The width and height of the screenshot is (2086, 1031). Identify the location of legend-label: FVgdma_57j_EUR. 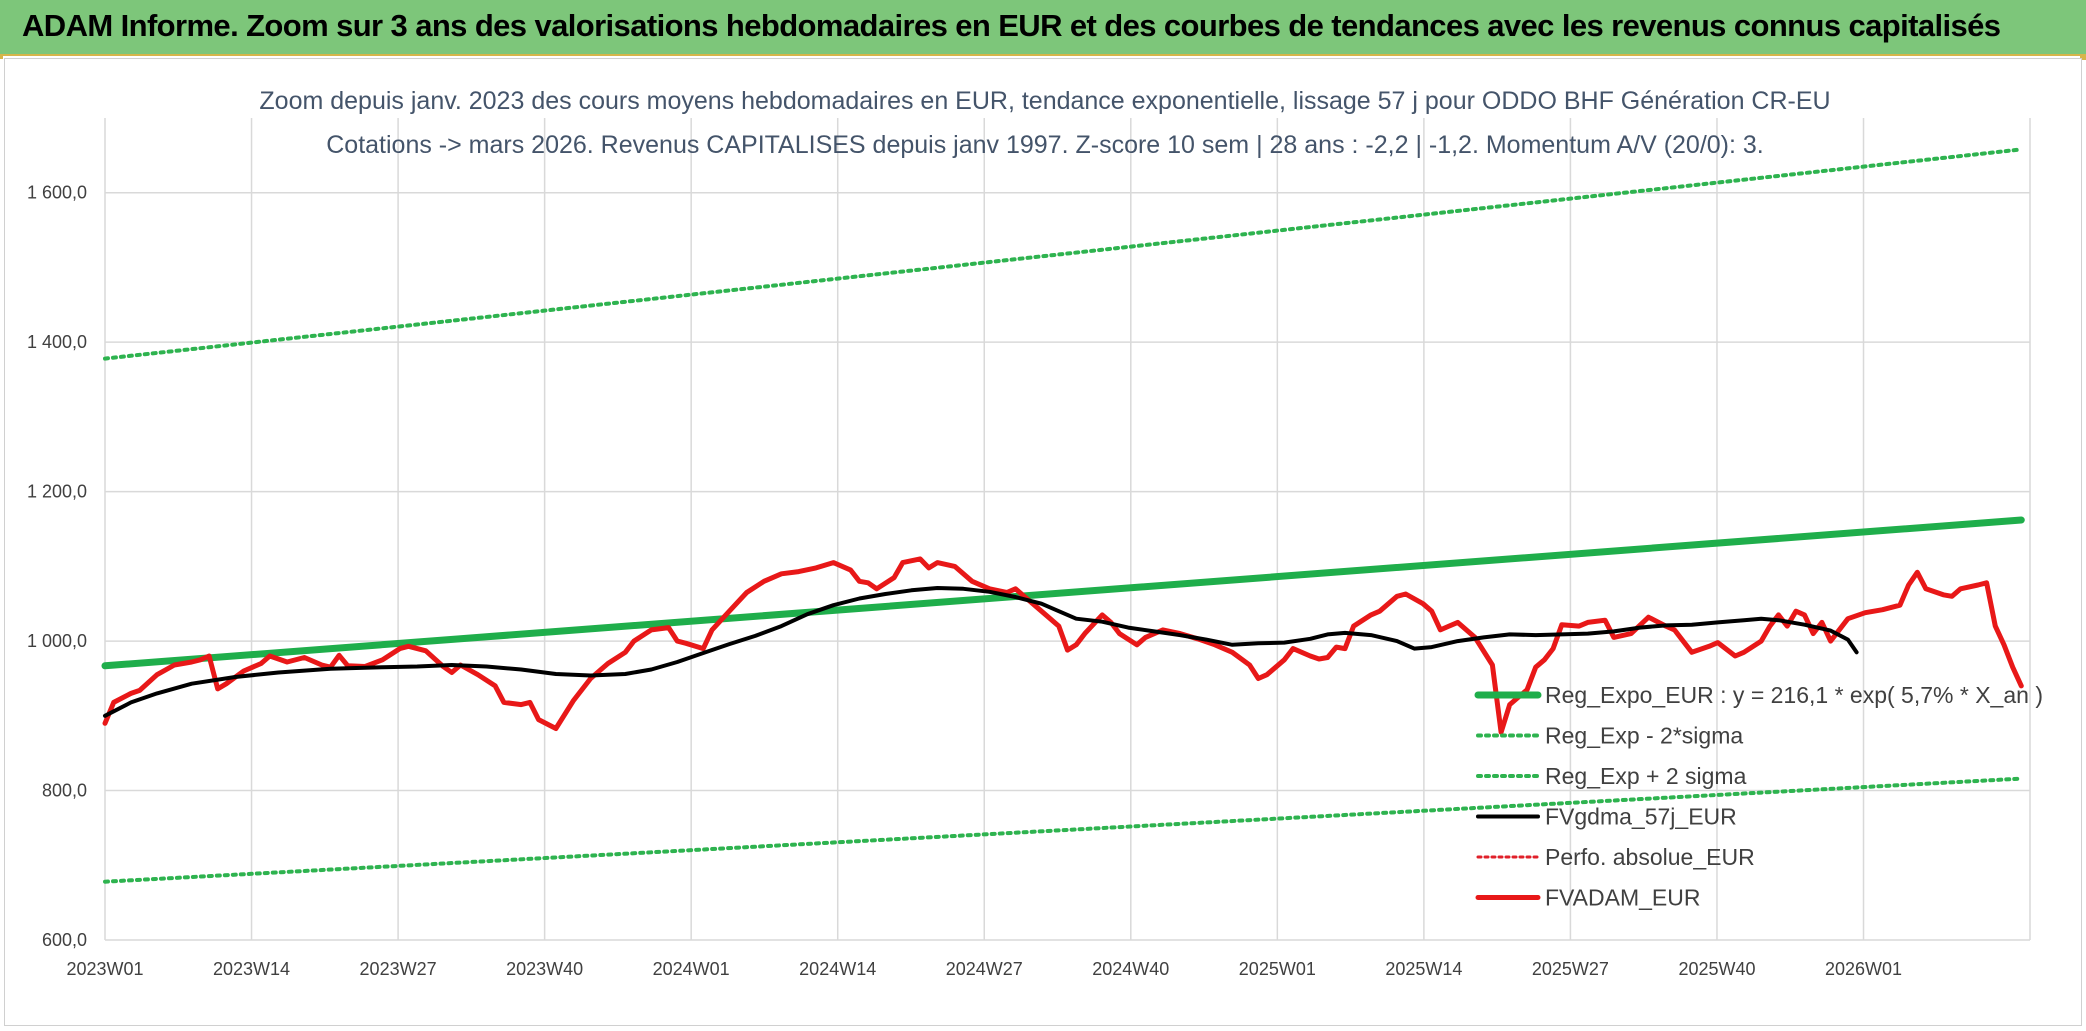
(1641, 817).